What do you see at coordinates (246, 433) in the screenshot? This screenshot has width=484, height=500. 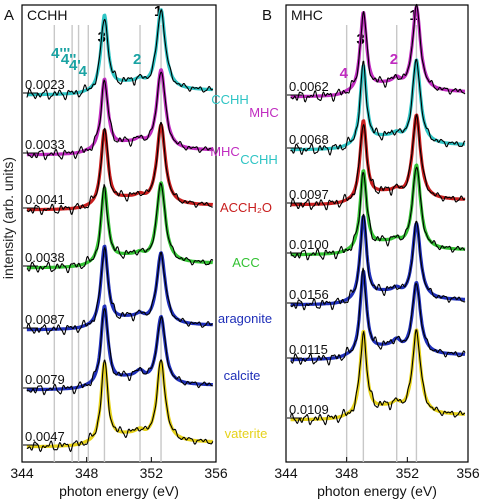 I see `series-label: vaterite` at bounding box center [246, 433].